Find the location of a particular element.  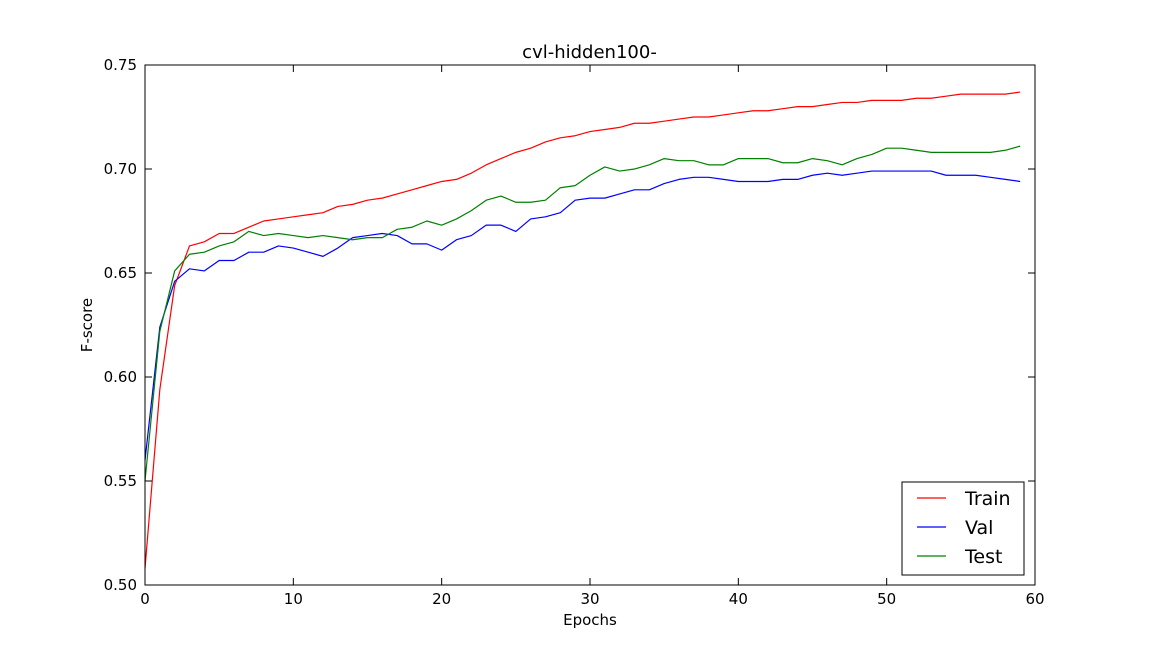

y-axis-label: F-score is located at coordinates (87, 325).